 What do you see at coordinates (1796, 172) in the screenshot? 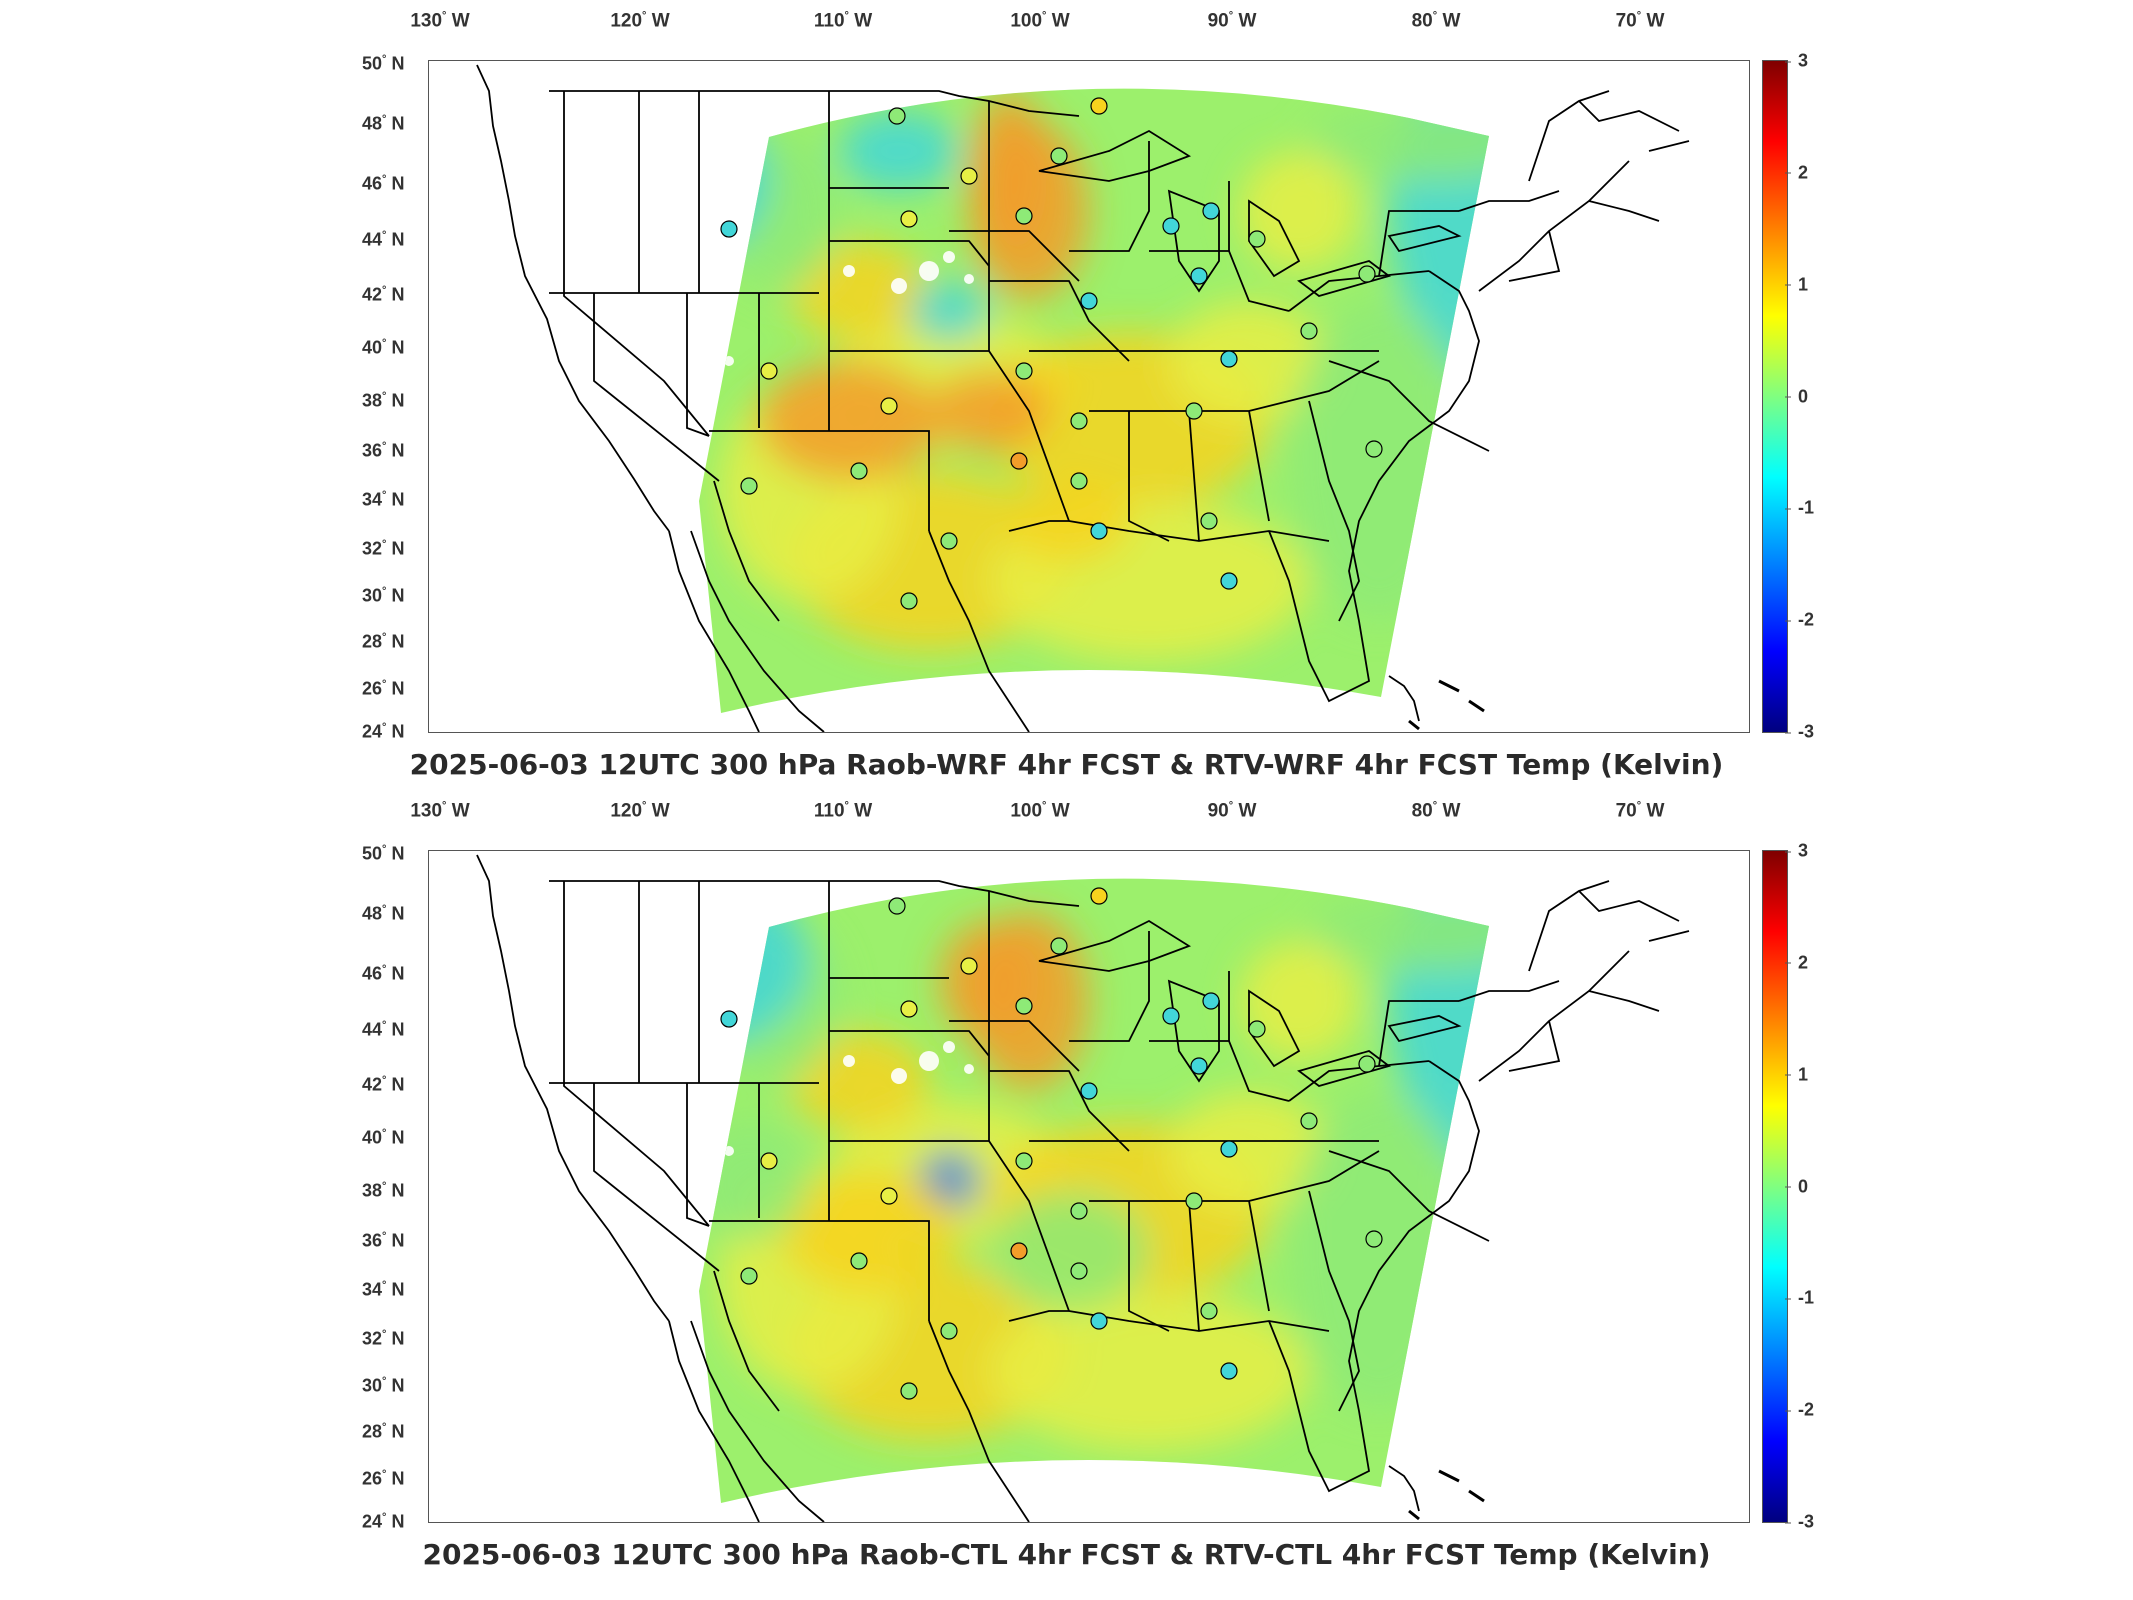
I see `colorbar-tick-label: 2` at bounding box center [1796, 172].